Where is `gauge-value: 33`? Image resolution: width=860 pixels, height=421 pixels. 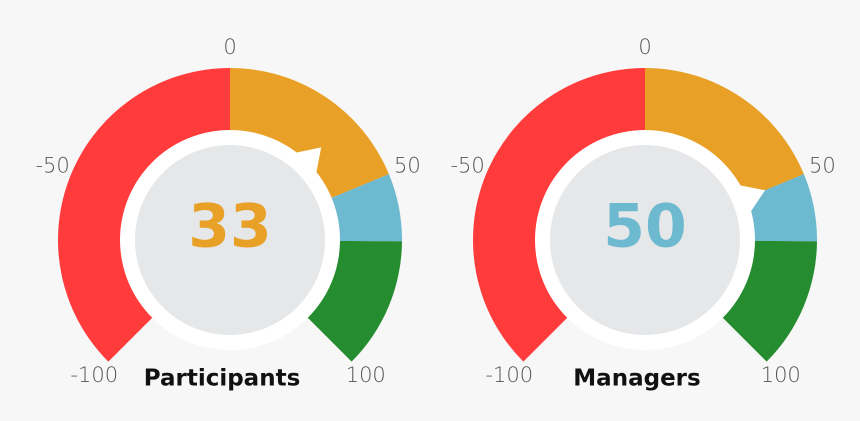
gauge-value: 33 is located at coordinates (230, 227).